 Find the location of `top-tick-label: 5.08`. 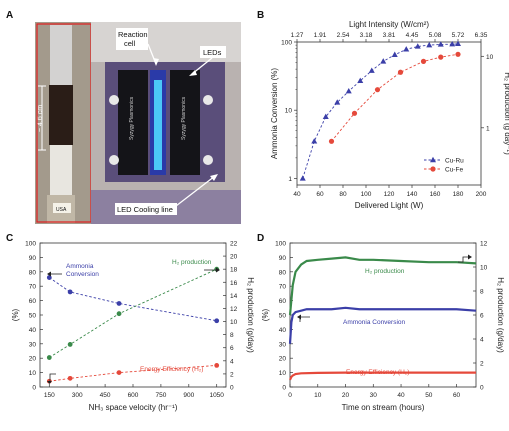

top-tick-label: 5.08 is located at coordinates (435, 35).